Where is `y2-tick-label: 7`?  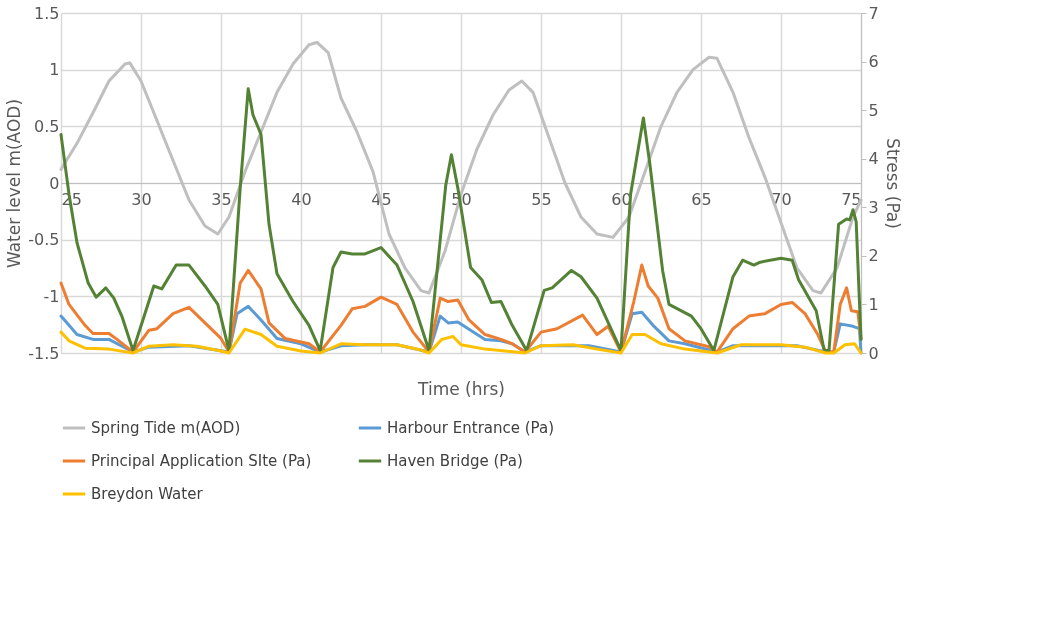 y2-tick-label: 7 is located at coordinates (873, 13).